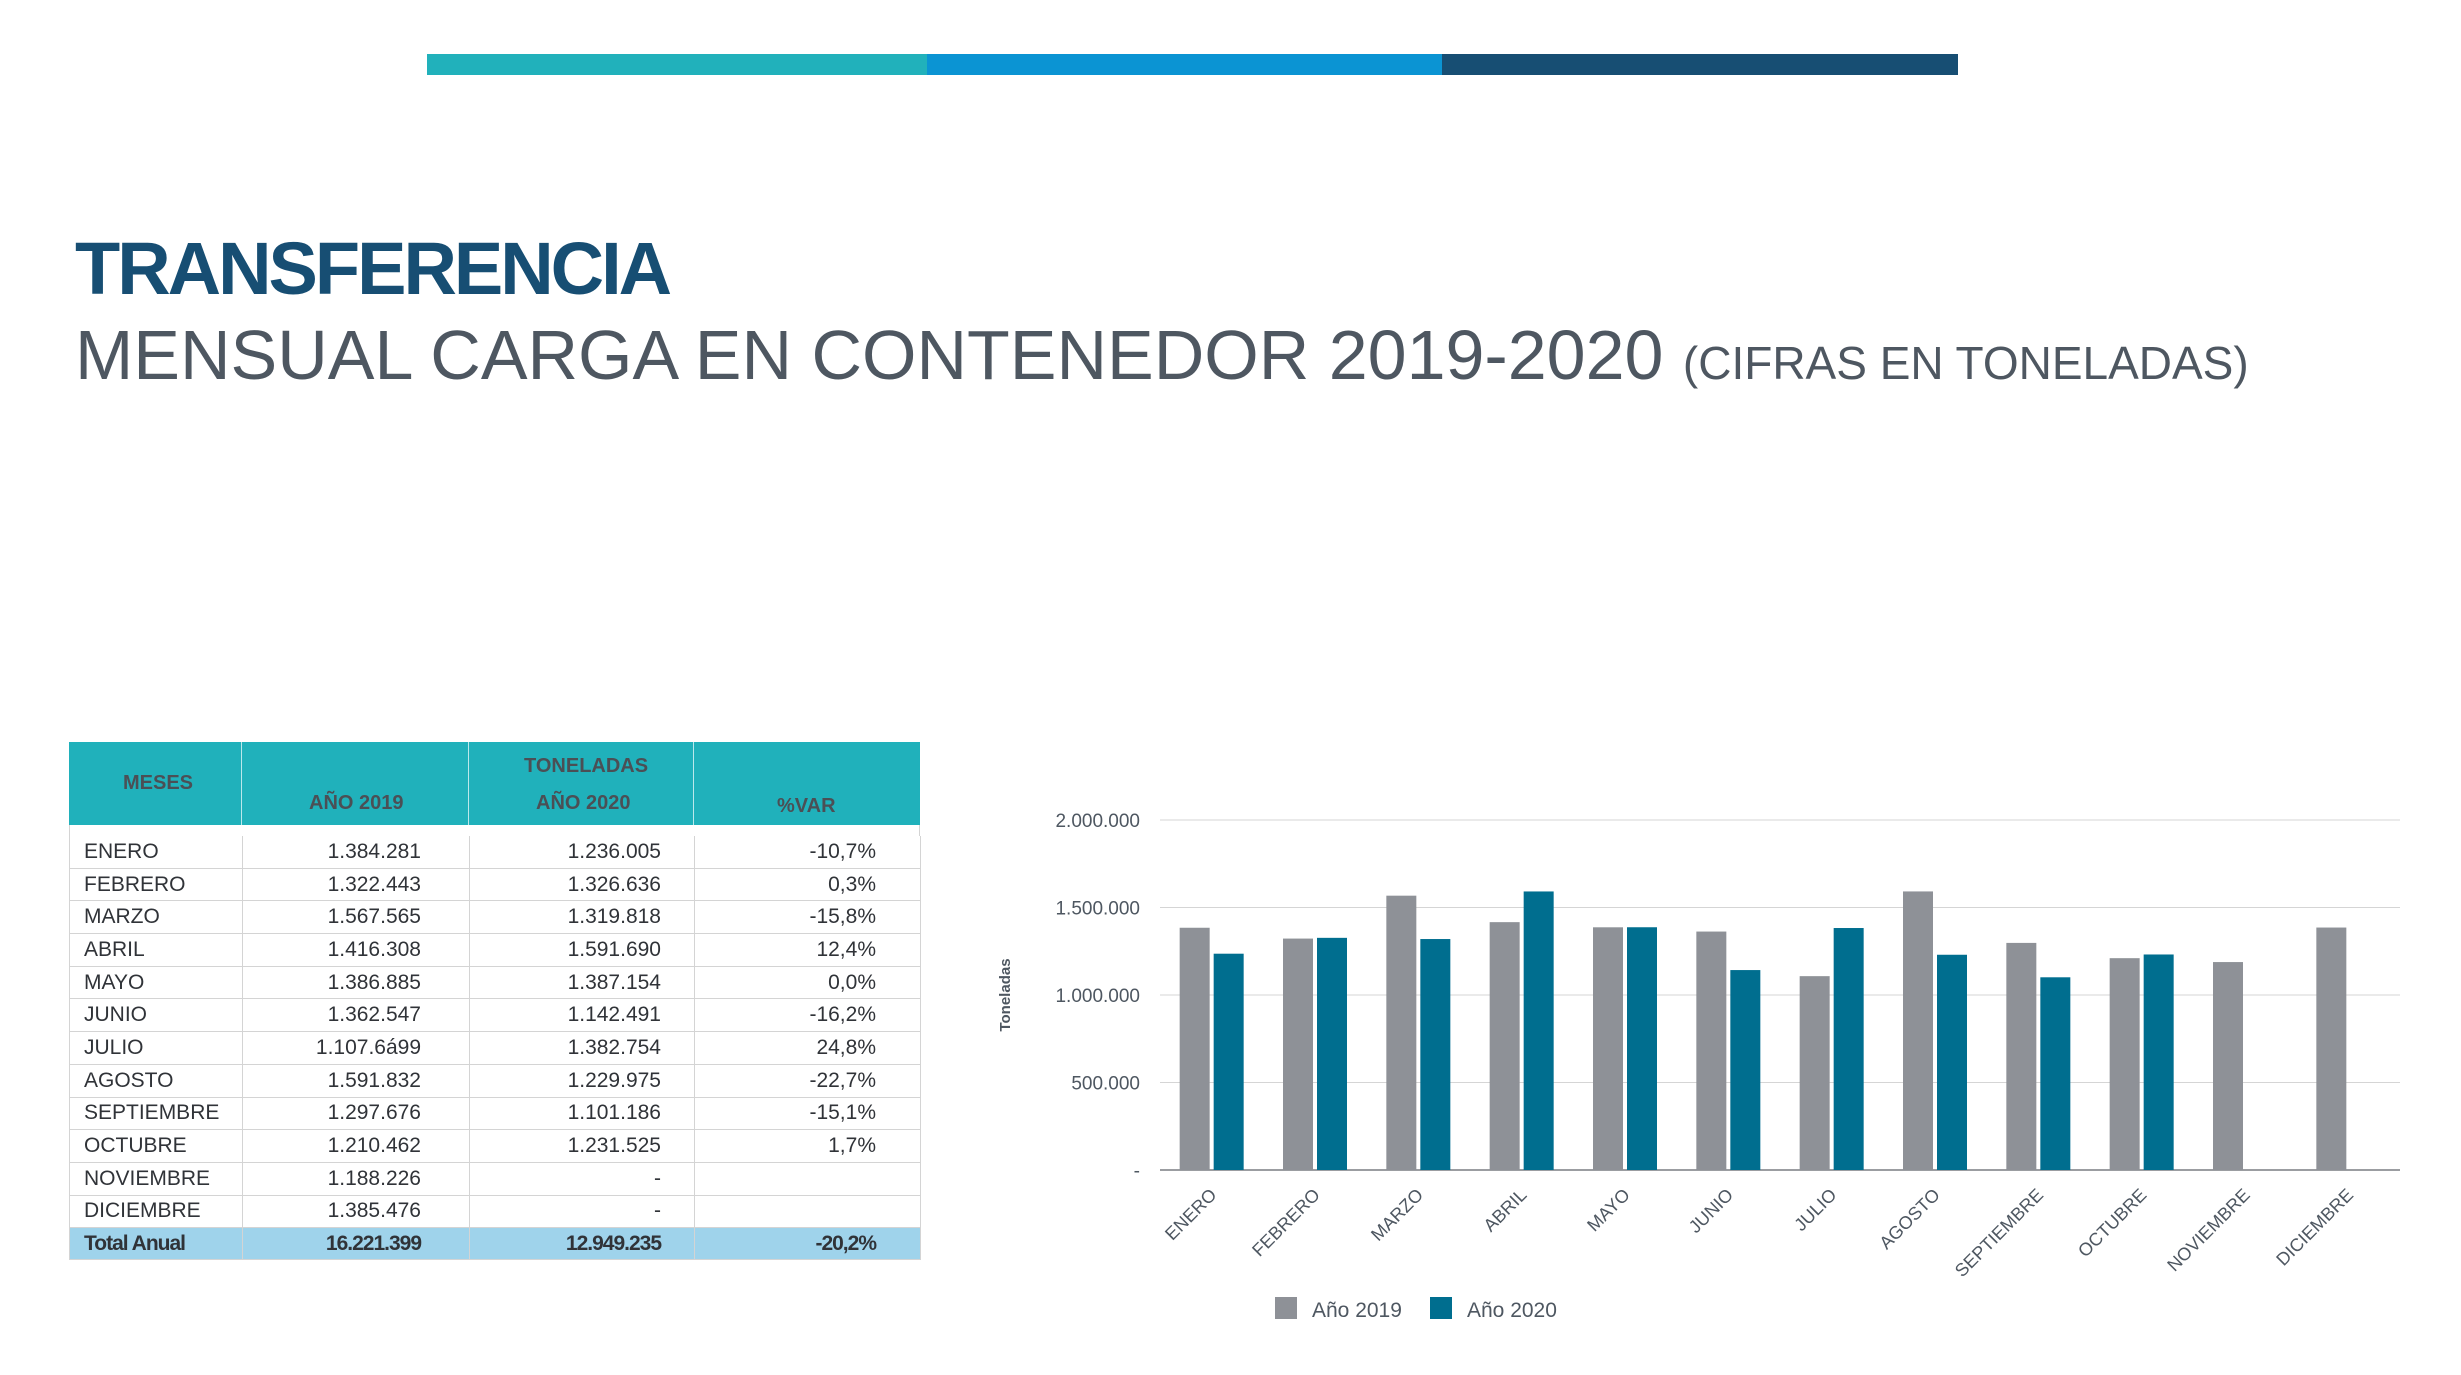  Describe the element at coordinates (356, 1244) in the screenshot. I see `cell-total-2019: 16.221.399` at that location.